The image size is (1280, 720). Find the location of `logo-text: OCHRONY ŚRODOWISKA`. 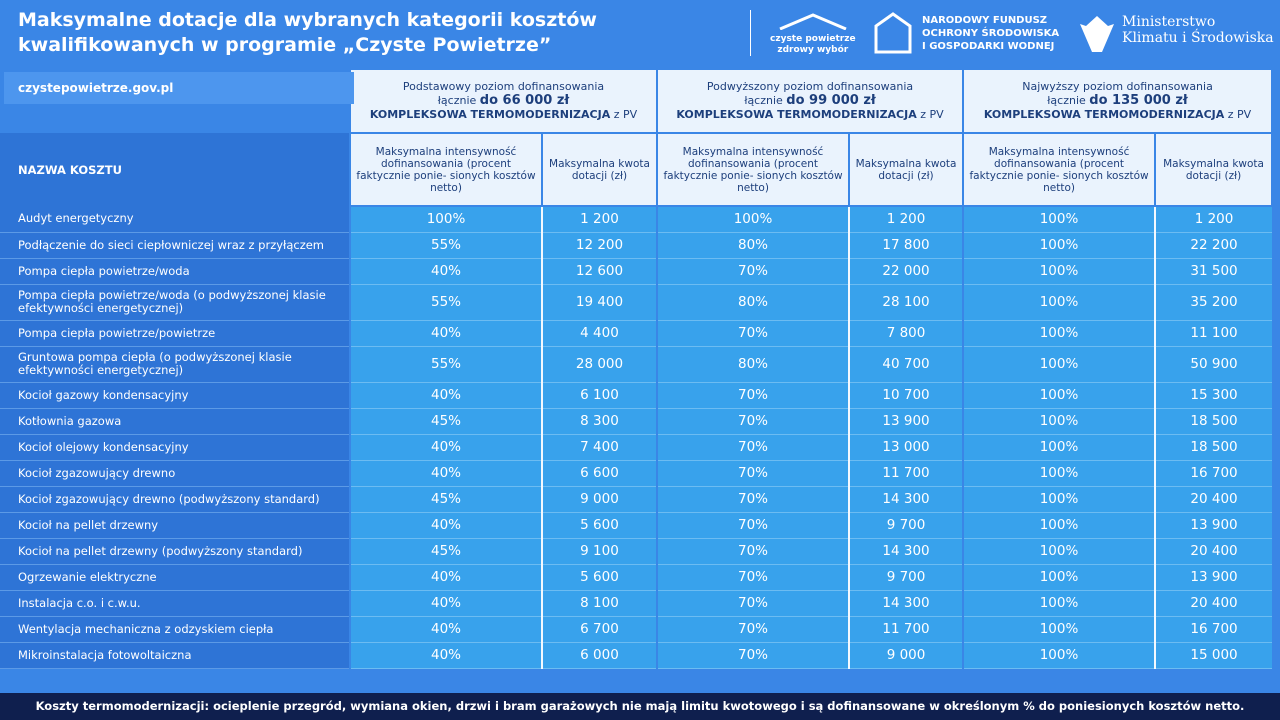

logo-text: OCHRONY ŚRODOWISKA is located at coordinates (991, 33).